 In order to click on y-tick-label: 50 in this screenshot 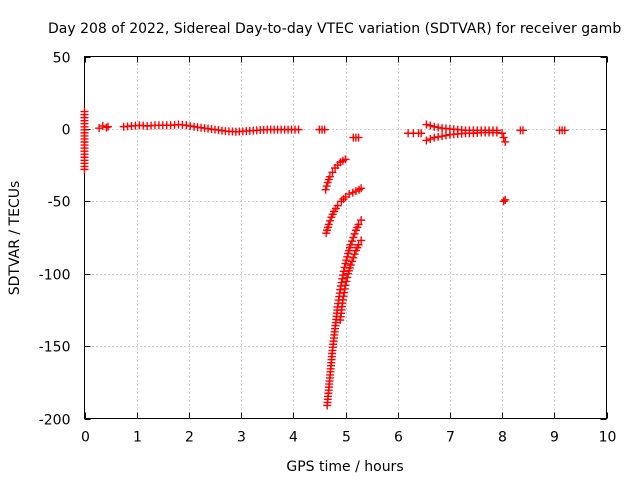, I will do `click(62, 59)`.